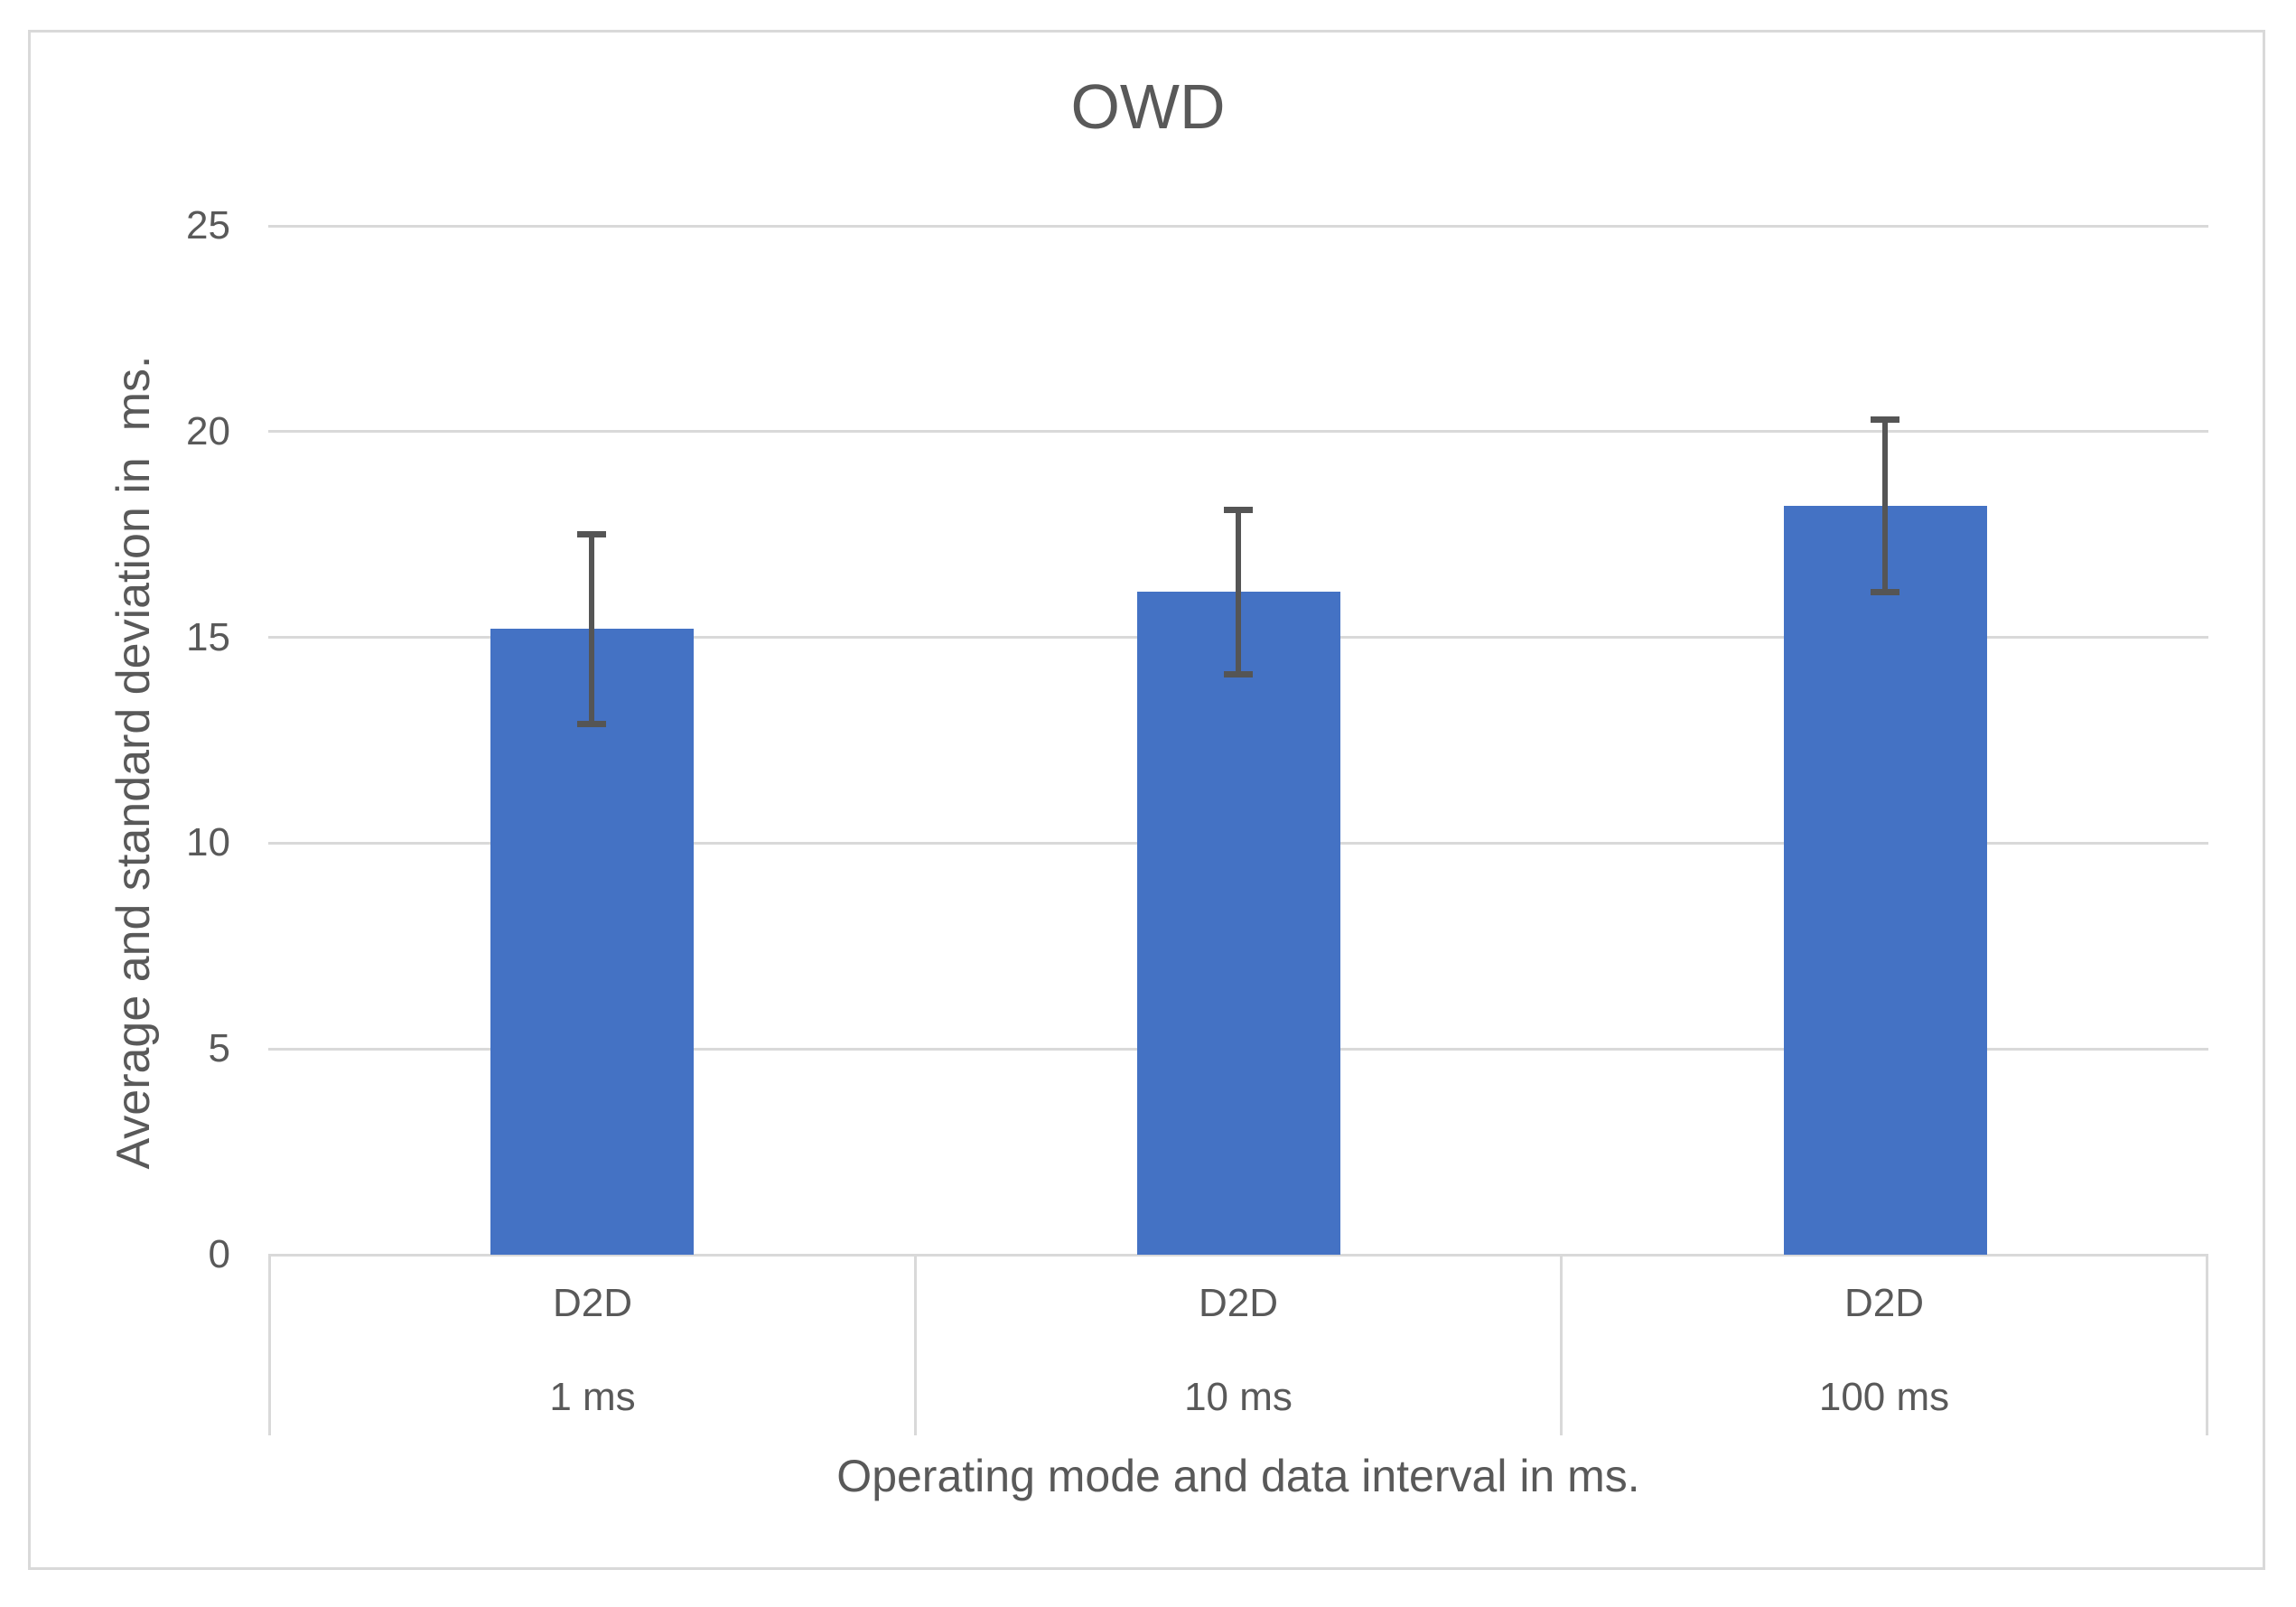 The height and width of the screenshot is (1607, 2296). I want to click on category-cell-100ms: D2D 100 ms, so click(1886, 1345).